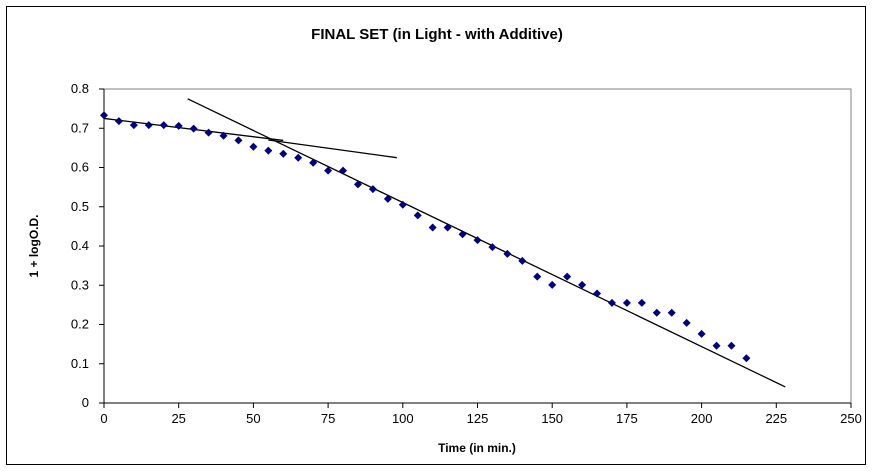 This screenshot has height=471, width=874. Describe the element at coordinates (253, 418) in the screenshot. I see `x-tick-label: 50` at that location.